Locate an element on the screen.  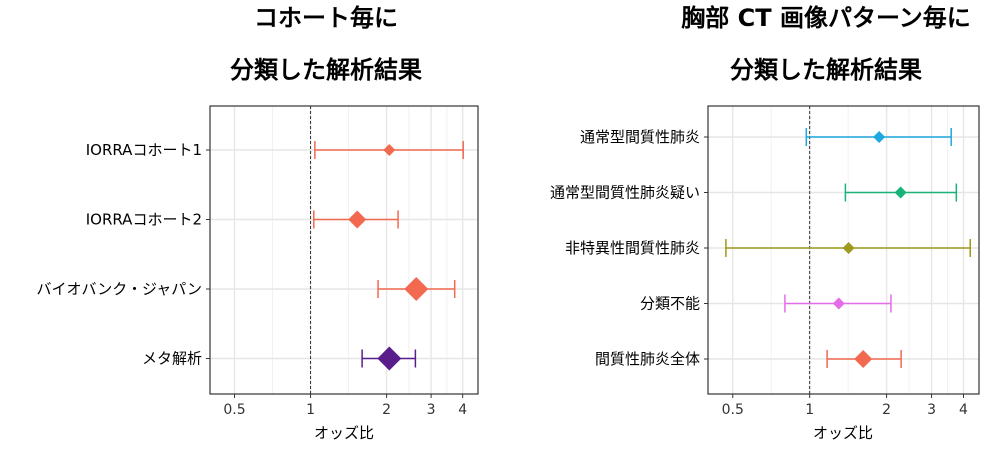
right-x-tick-label: 4 is located at coordinates (963, 410).